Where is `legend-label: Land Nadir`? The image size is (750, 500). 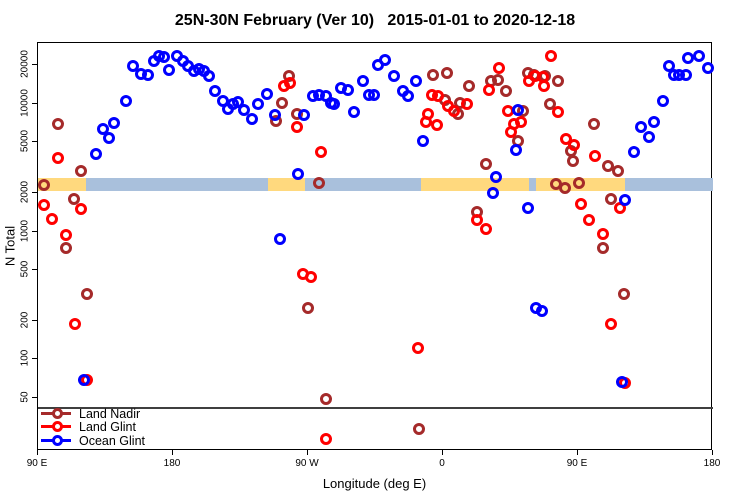
legend-label: Land Nadir is located at coordinates (110, 414).